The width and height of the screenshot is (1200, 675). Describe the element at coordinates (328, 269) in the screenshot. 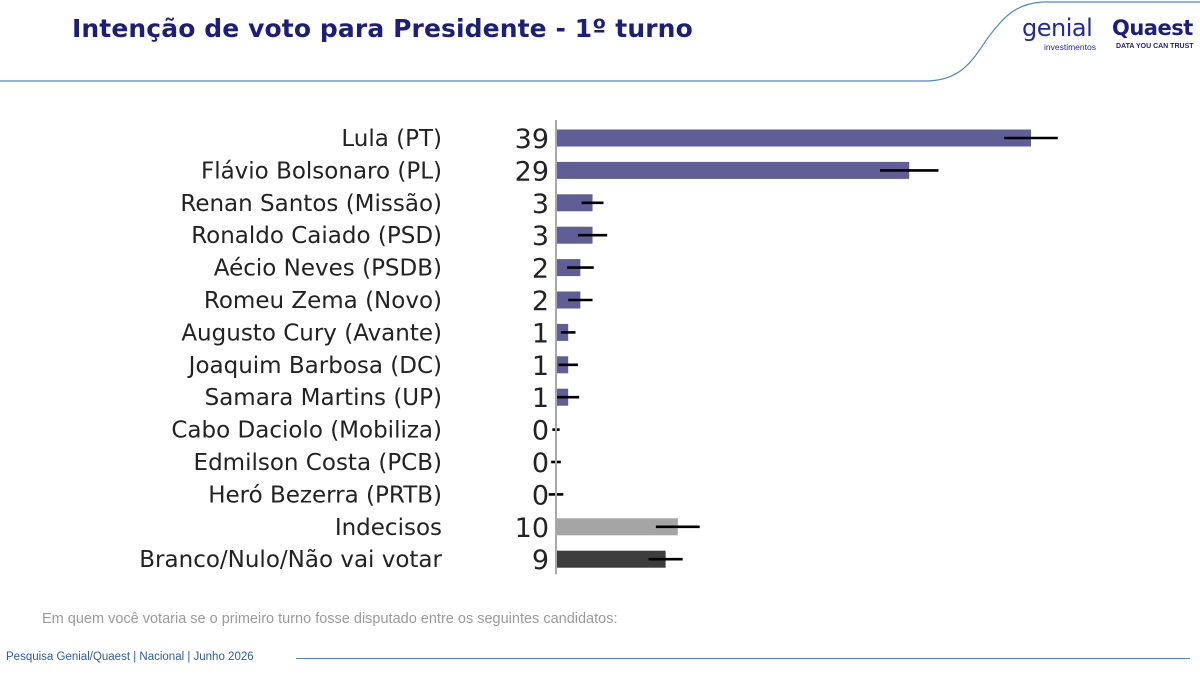

I see `category-label: Aécio Neves (PSDB)` at that location.